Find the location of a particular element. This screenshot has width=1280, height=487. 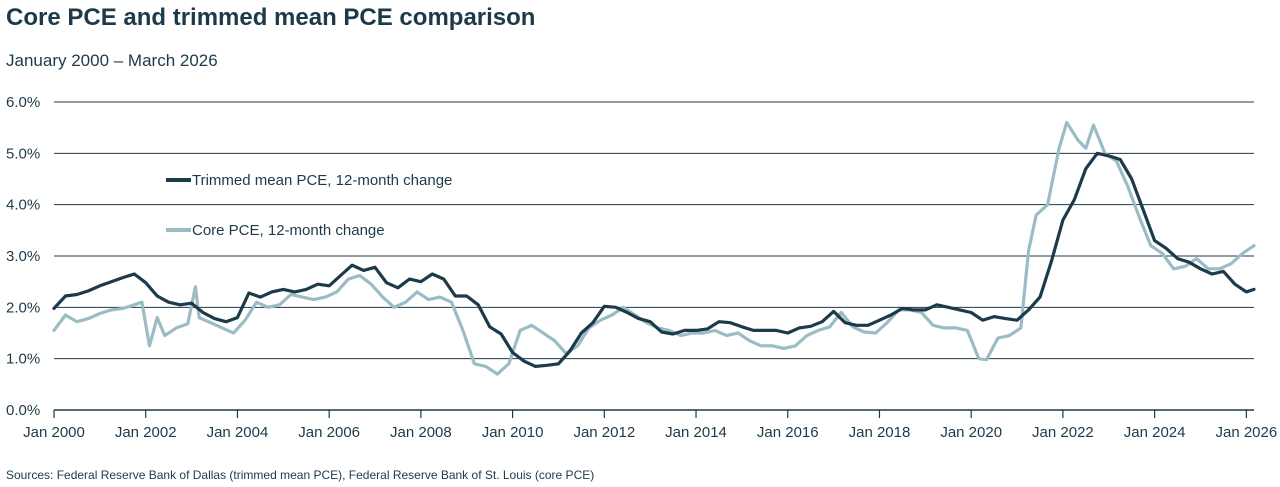

x-tick-label: Jan 2012 is located at coordinates (604, 432).